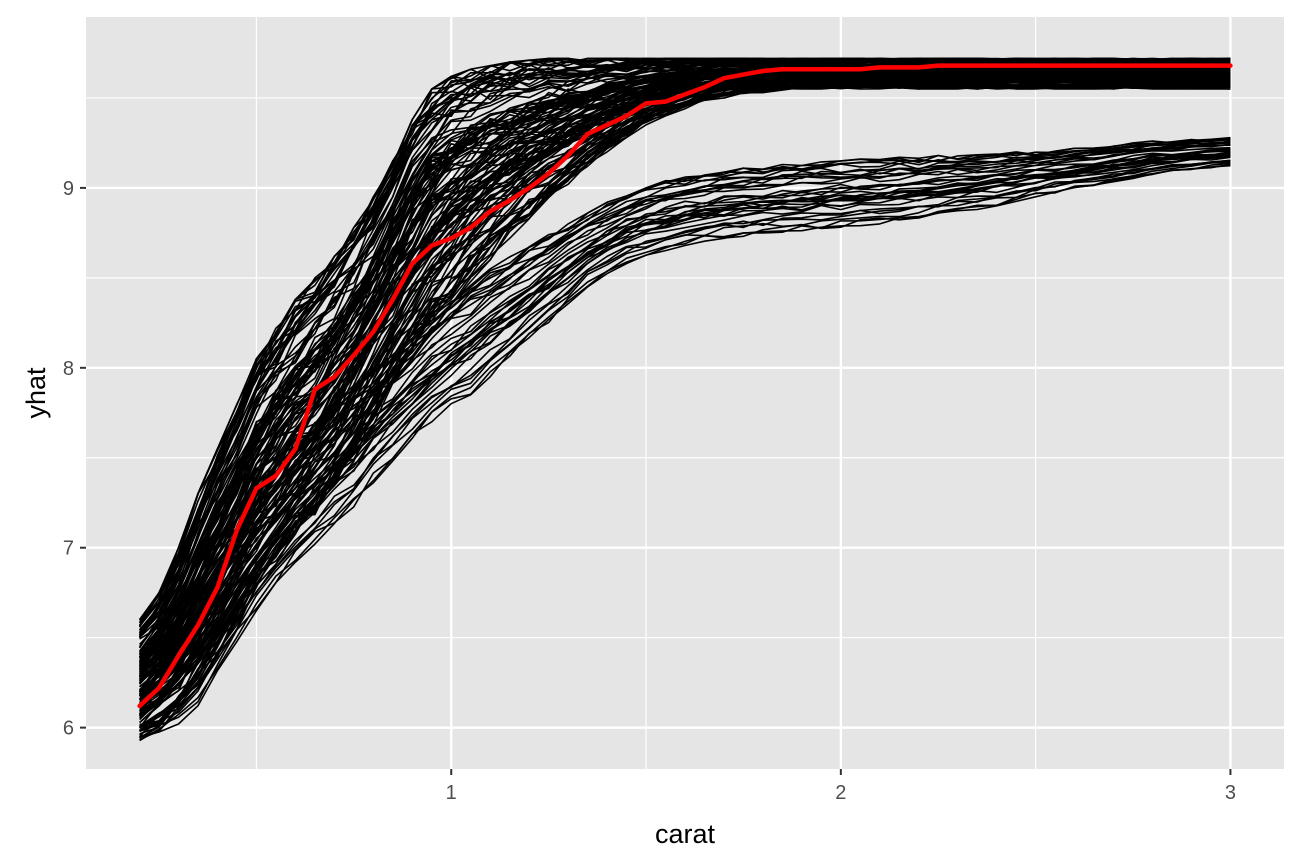  What do you see at coordinates (1230, 793) in the screenshot?
I see `x-tick-label-2: 3` at bounding box center [1230, 793].